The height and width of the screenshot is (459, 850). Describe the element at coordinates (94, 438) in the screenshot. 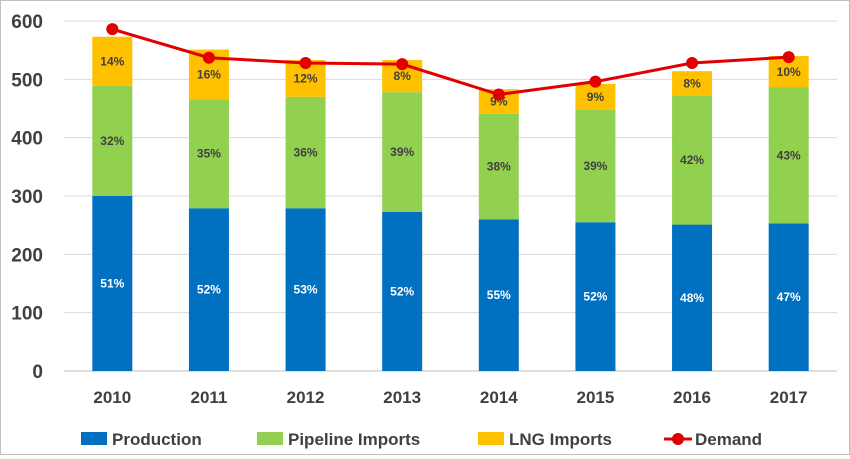

I see `legend-swatch-production` at that location.